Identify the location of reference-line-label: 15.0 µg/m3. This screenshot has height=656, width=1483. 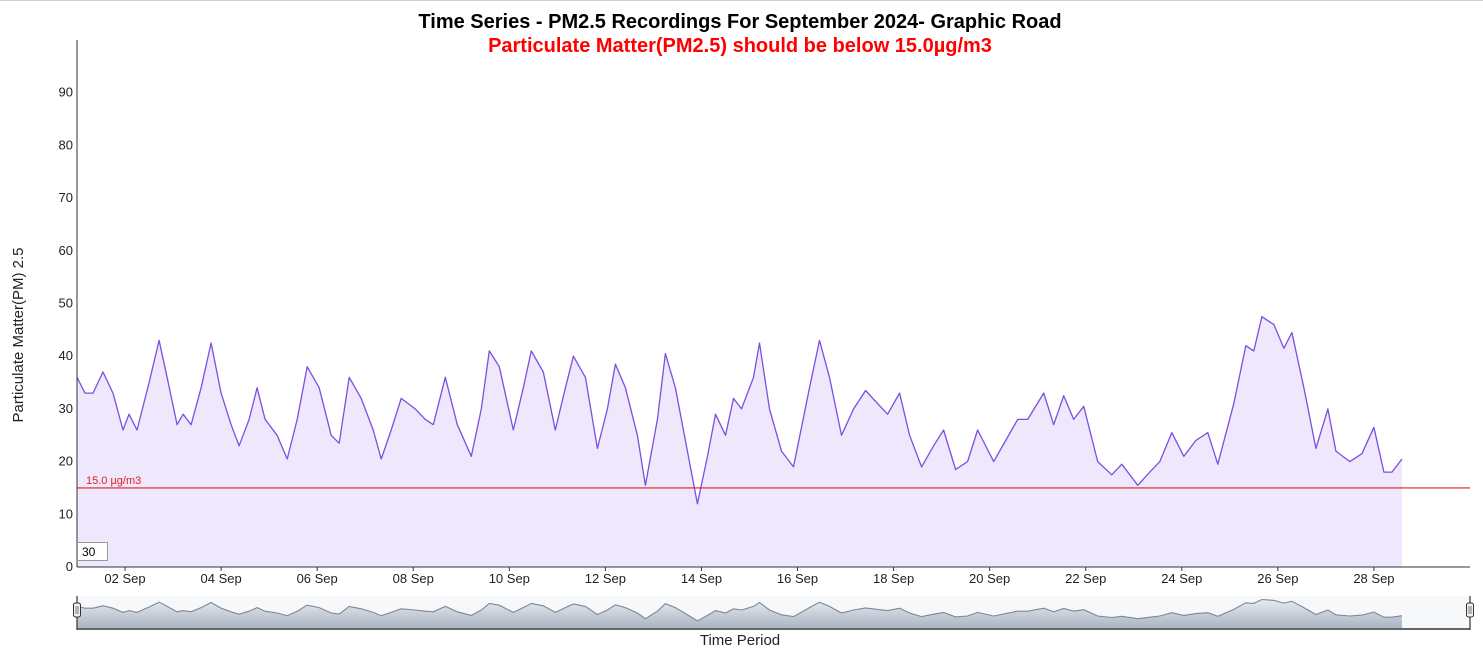
(113, 481).